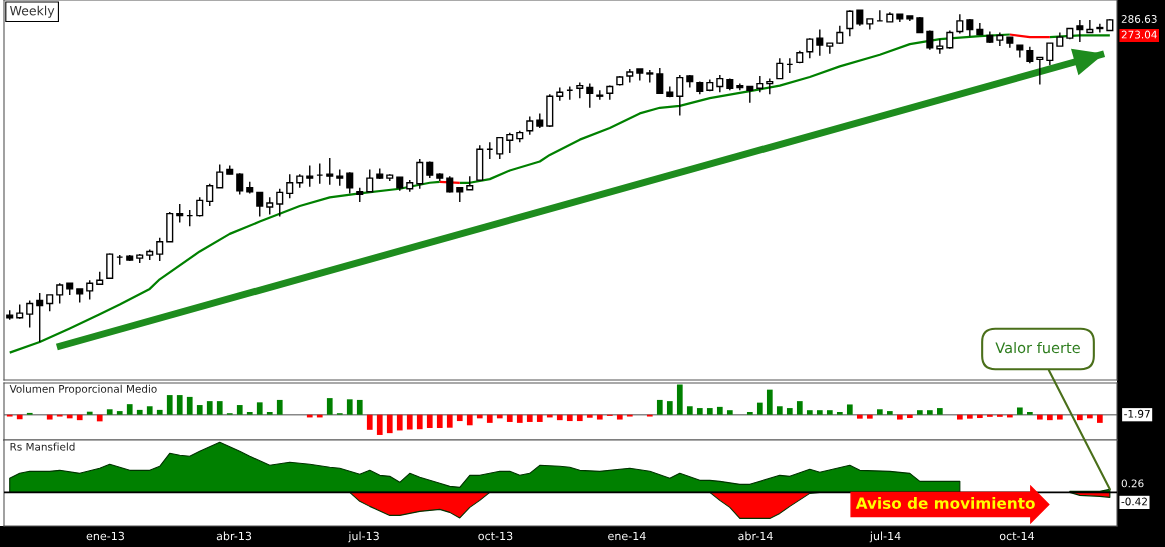  I want to click on x-tick-label: abr-14, so click(755, 536).